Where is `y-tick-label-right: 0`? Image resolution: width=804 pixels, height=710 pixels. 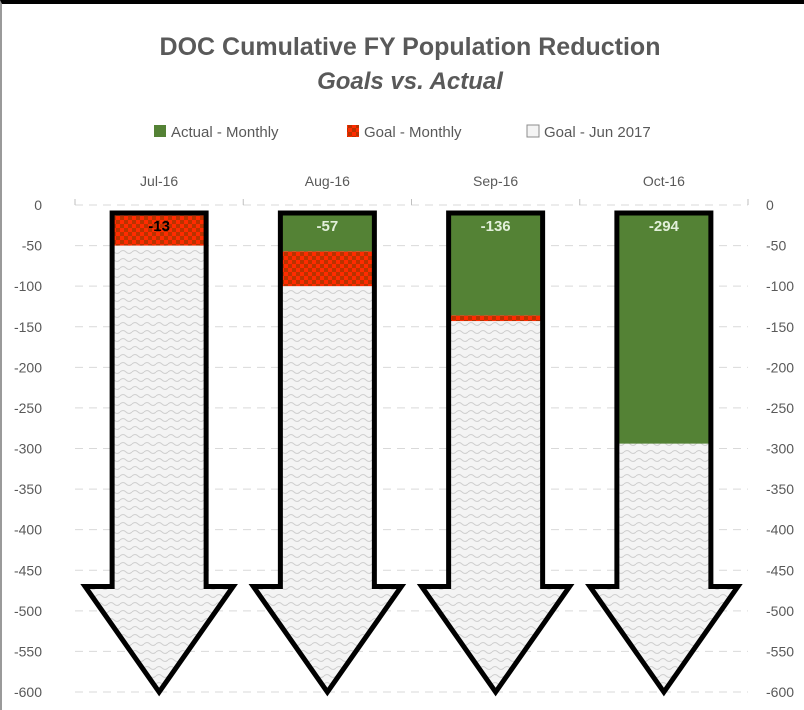
y-tick-label-right: 0 is located at coordinates (770, 205).